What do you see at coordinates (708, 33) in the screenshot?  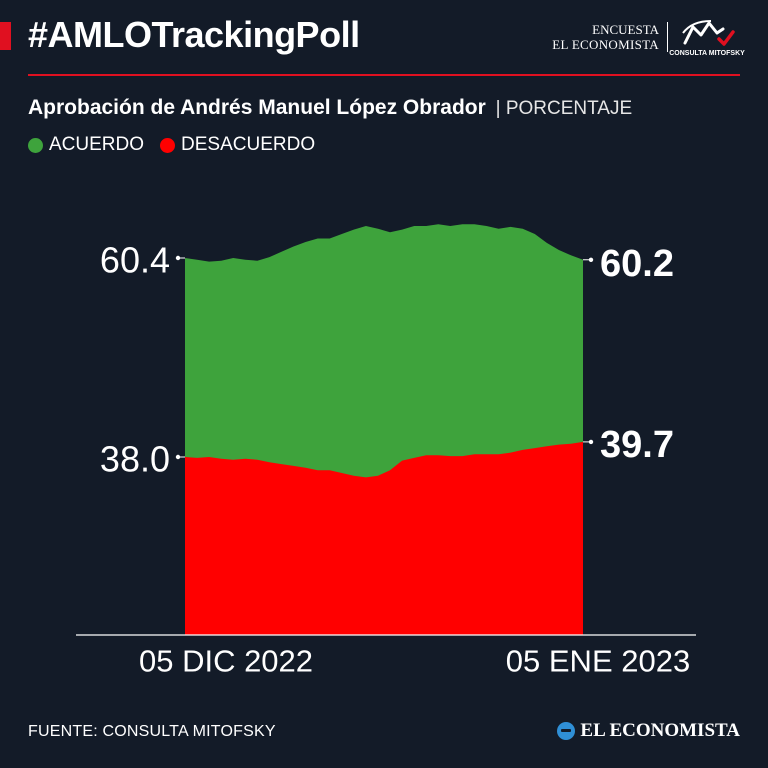 I see `mitofsky-logo-icon` at bounding box center [708, 33].